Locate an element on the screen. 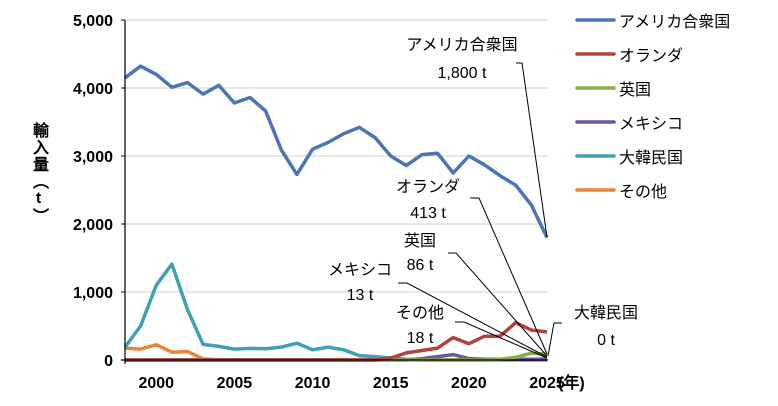  annotation-value: 1,800 t is located at coordinates (462, 73).